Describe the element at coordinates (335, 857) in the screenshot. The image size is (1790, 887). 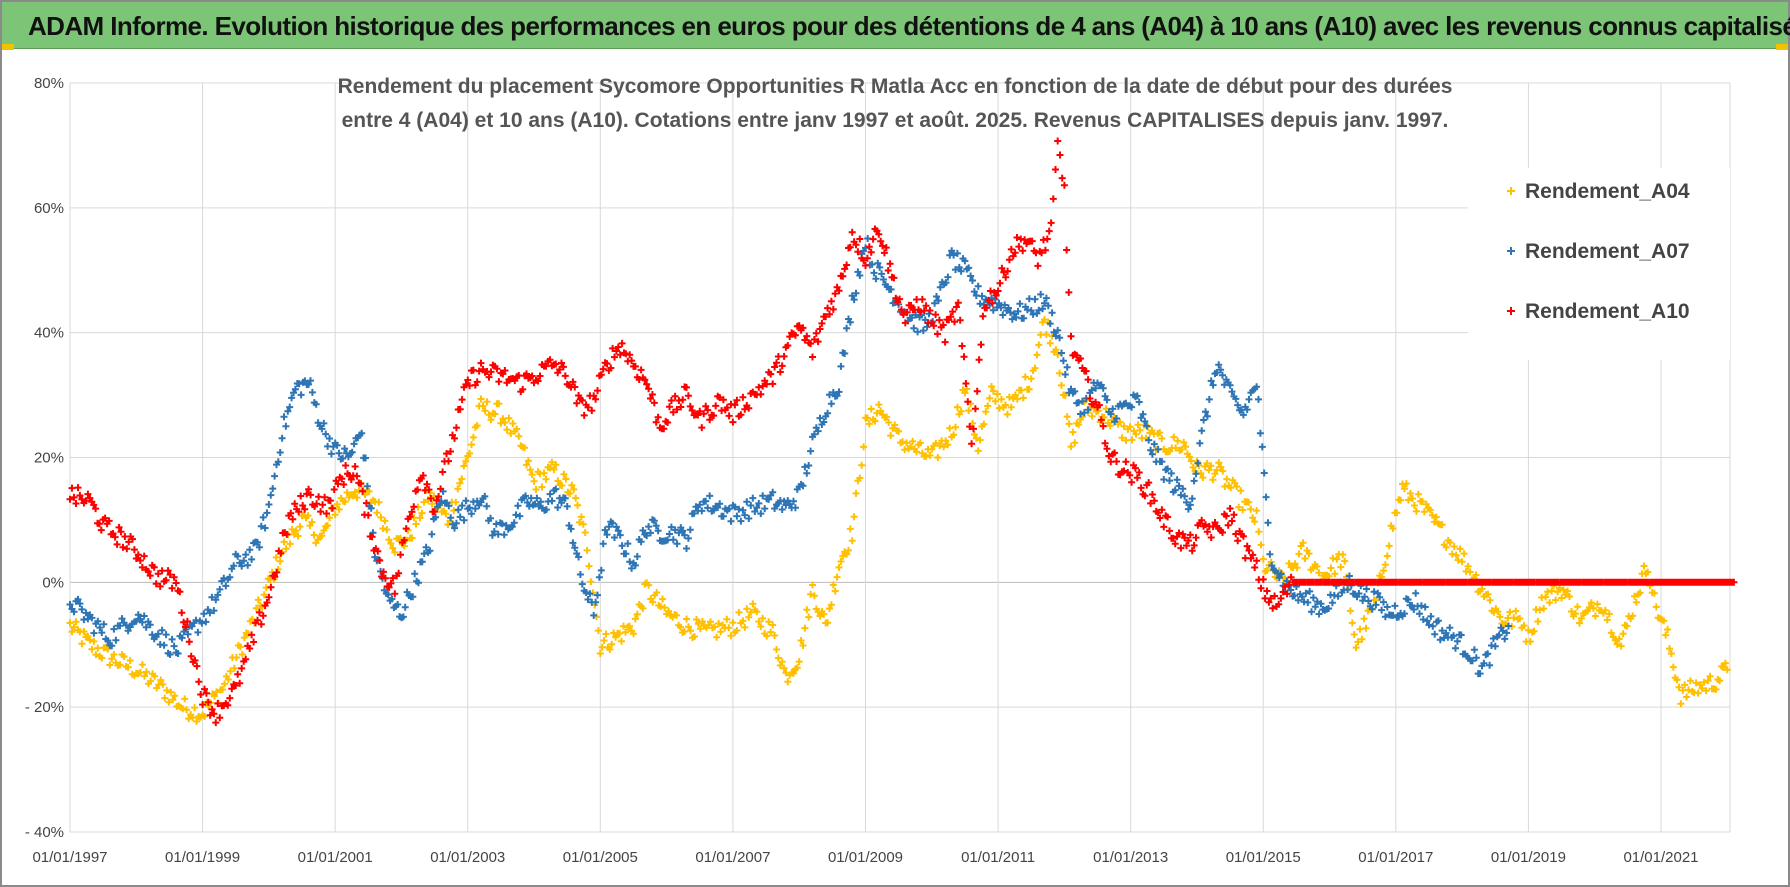
I see `x-tick-label: 01/01/2001` at that location.